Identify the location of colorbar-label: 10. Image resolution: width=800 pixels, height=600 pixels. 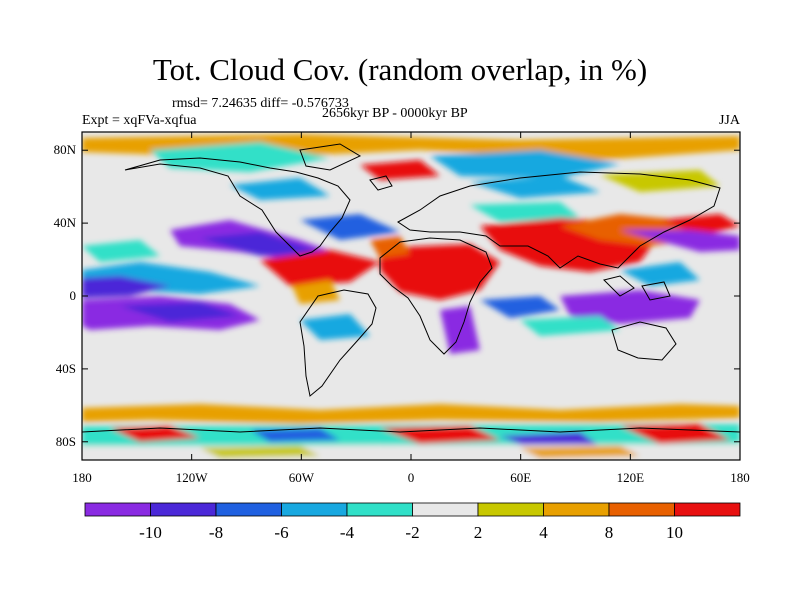
(674, 532).